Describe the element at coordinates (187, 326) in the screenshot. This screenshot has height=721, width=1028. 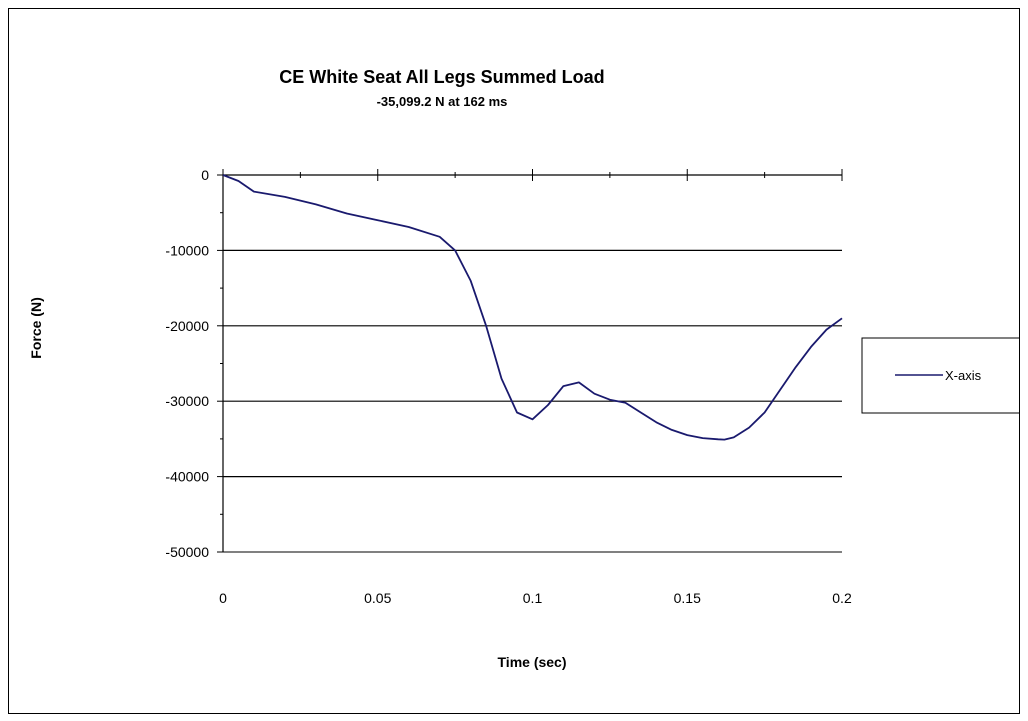
I see `y-tick-label: -20000` at that location.